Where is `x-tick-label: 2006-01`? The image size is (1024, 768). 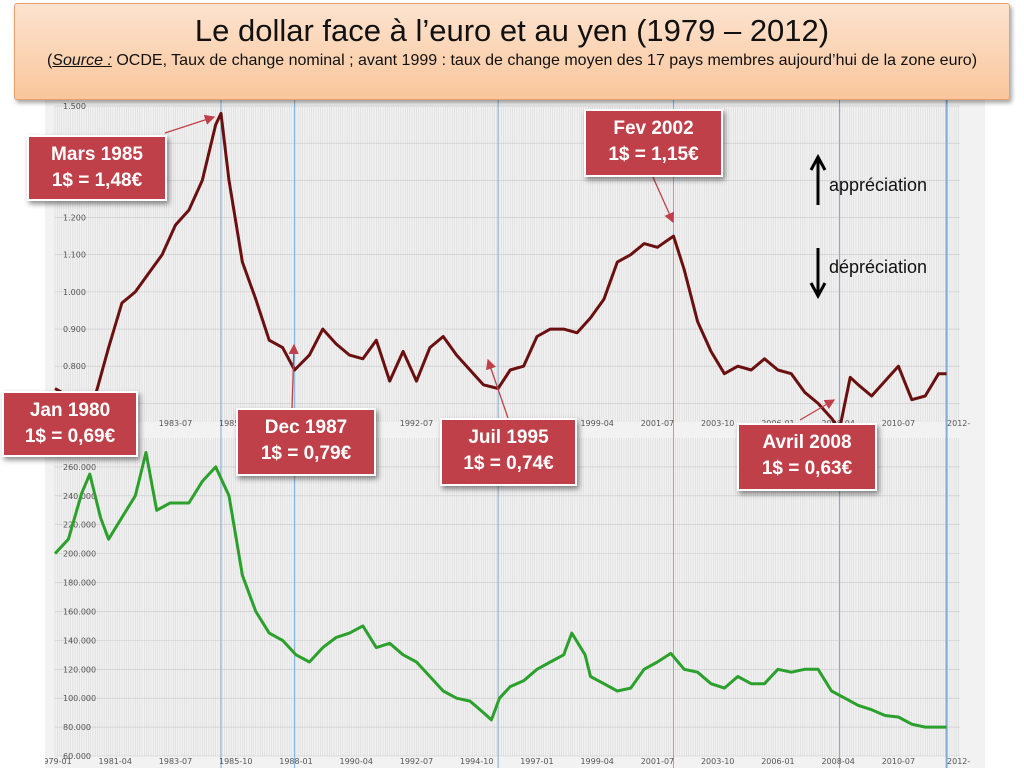
x-tick-label: 2006-01 is located at coordinates (777, 761).